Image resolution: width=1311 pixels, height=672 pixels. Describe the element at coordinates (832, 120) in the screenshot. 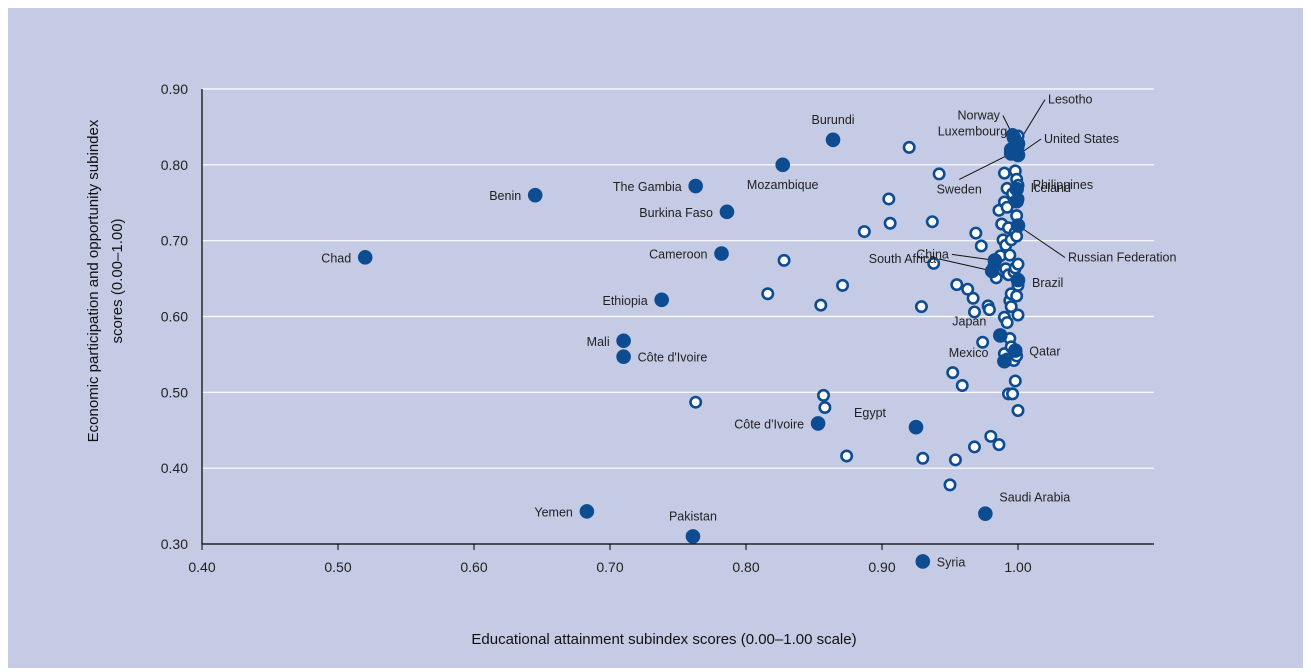

I see `point-label: Burundi` at that location.